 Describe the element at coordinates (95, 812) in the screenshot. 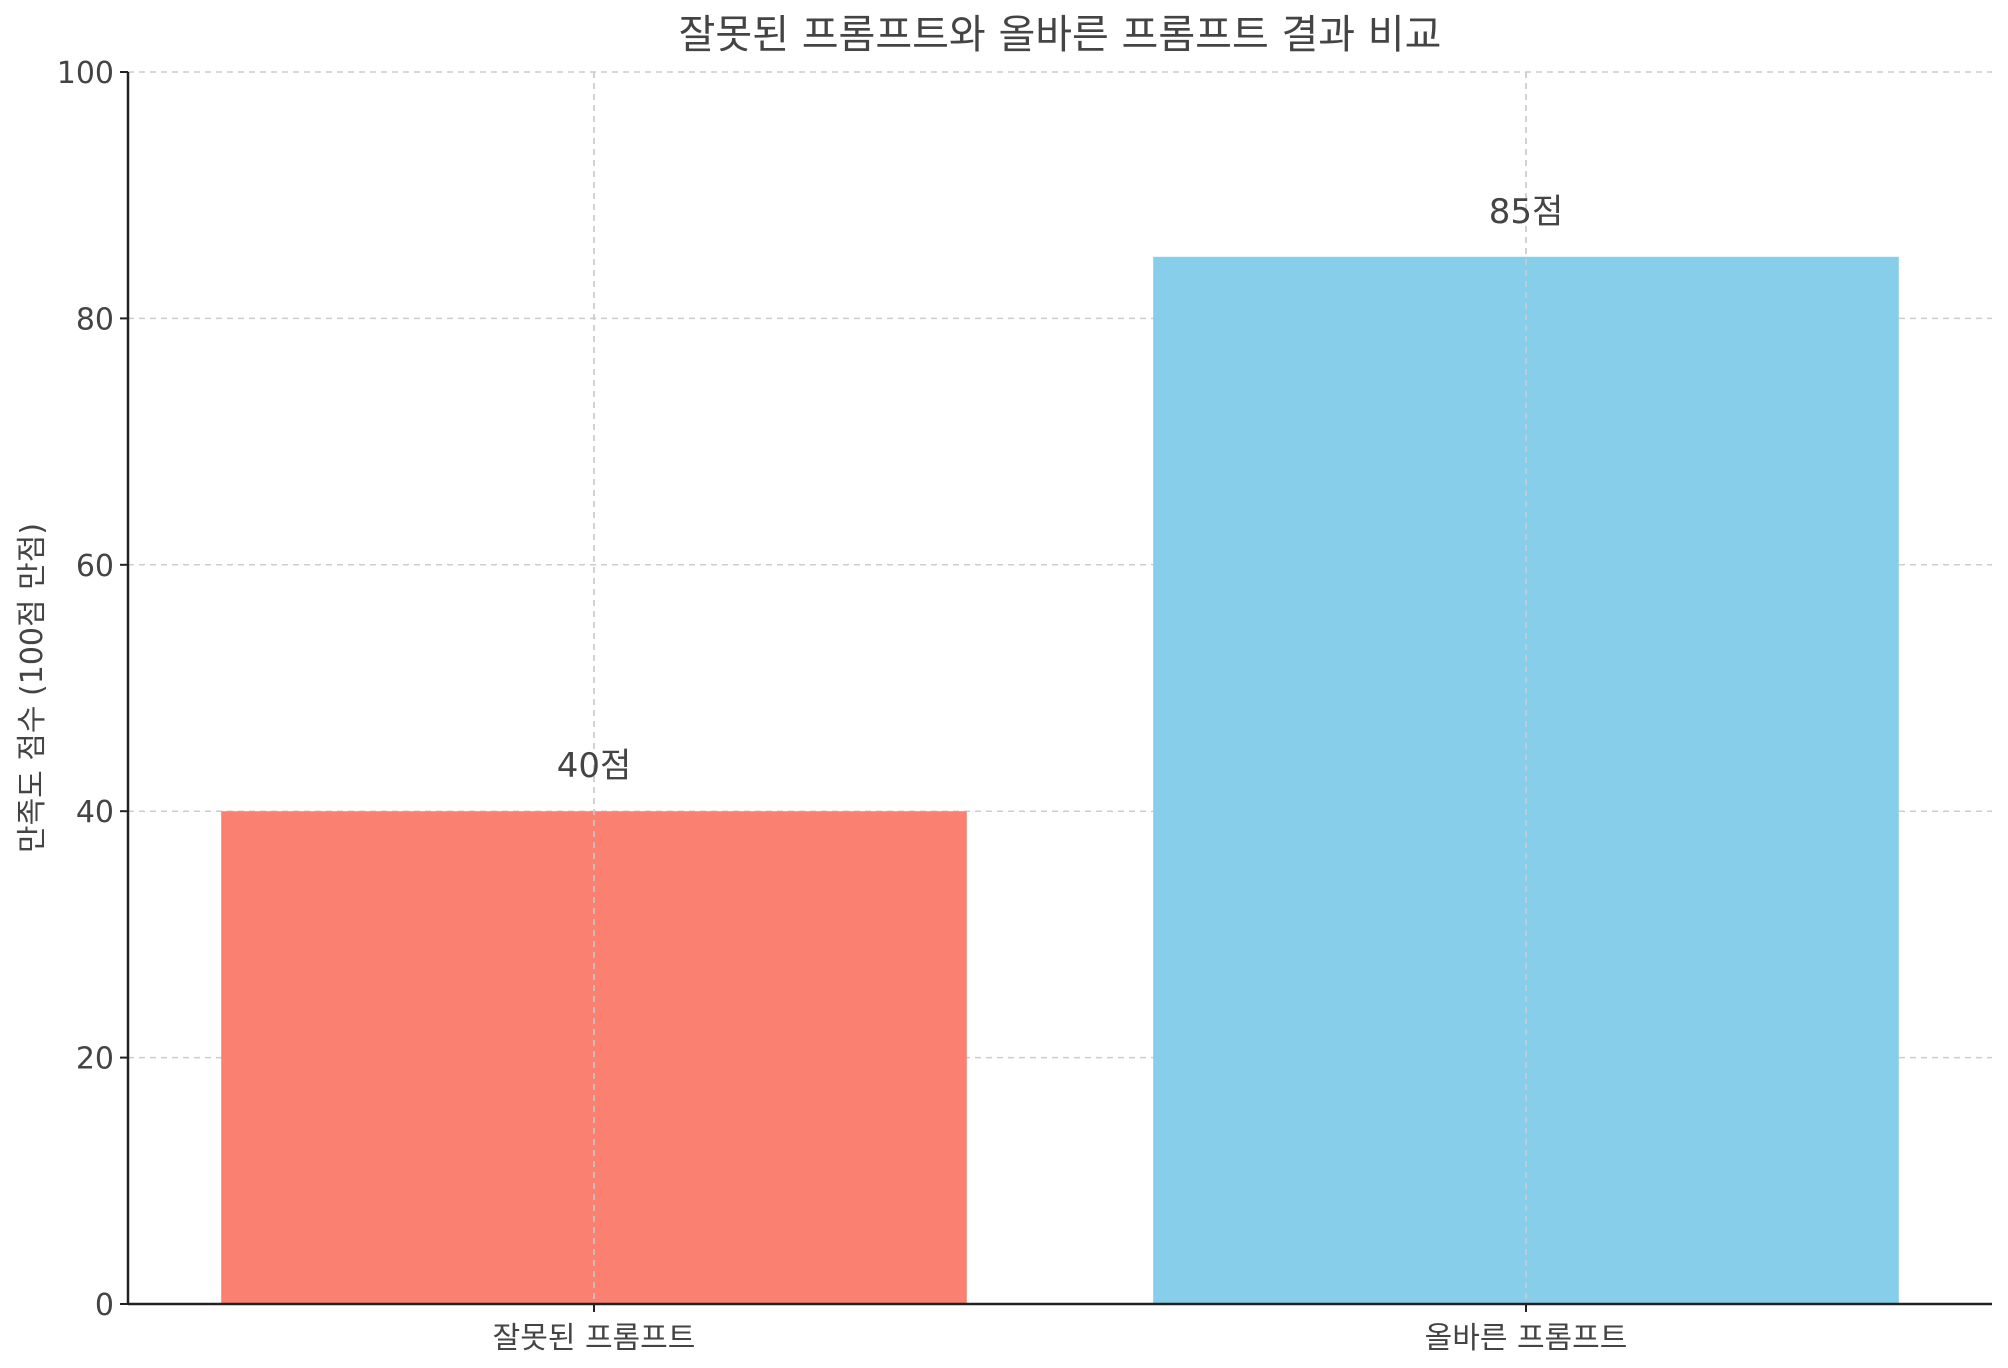

I see `y-tick-label: 40` at that location.